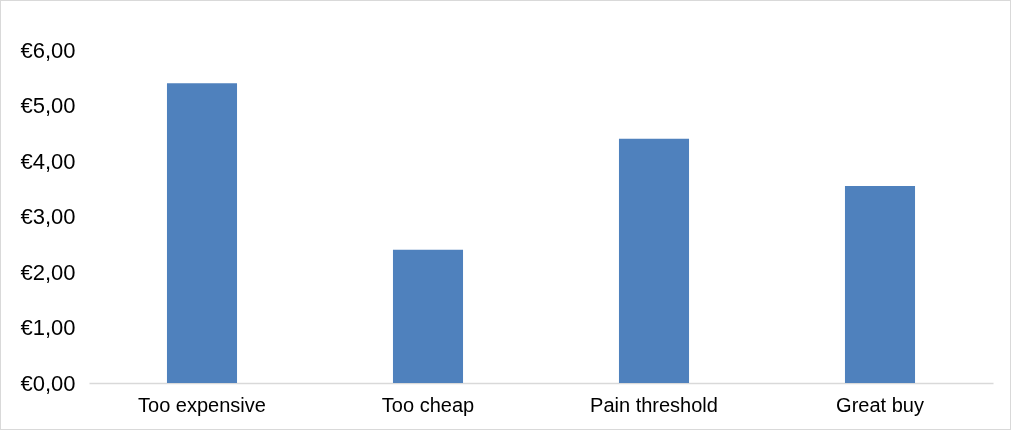 The height and width of the screenshot is (432, 1013). I want to click on y-tick-label: €4,00, so click(48, 161).